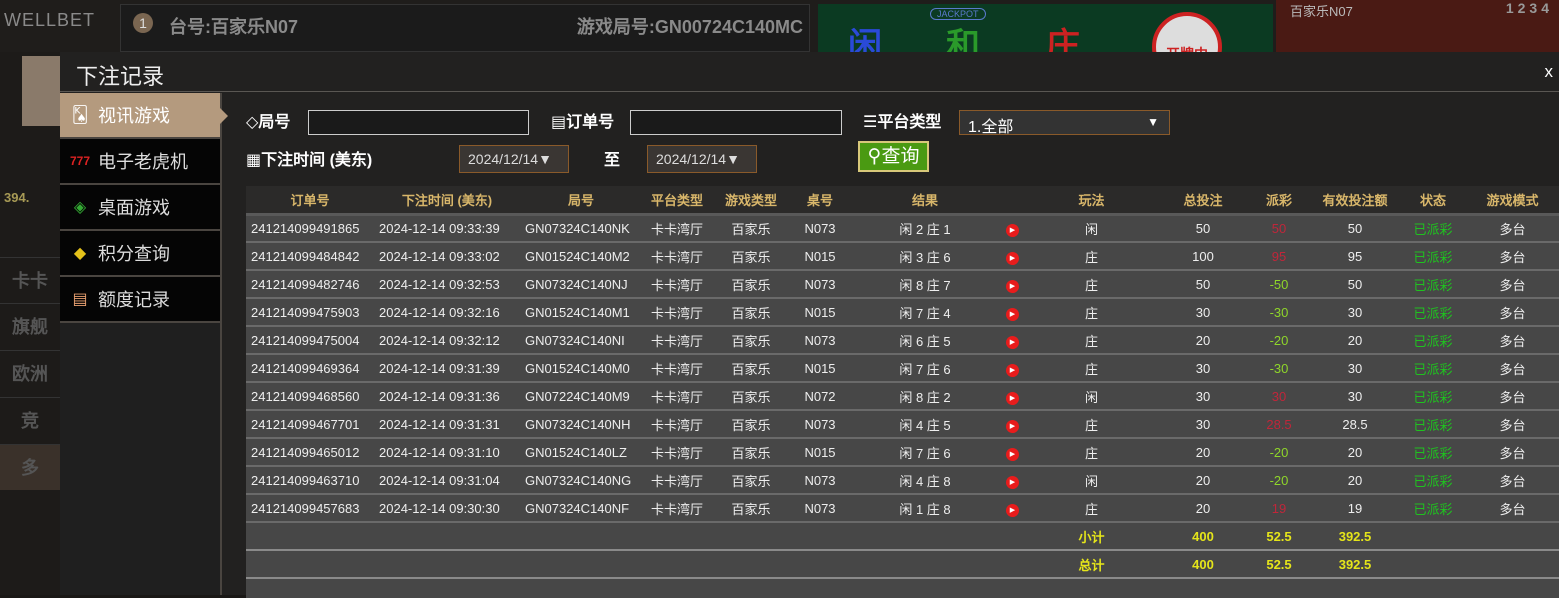 Image resolution: width=1559 pixels, height=598 pixels. What do you see at coordinates (820, 228) in the screenshot?
I see `table-id-cell: N073` at bounding box center [820, 228].